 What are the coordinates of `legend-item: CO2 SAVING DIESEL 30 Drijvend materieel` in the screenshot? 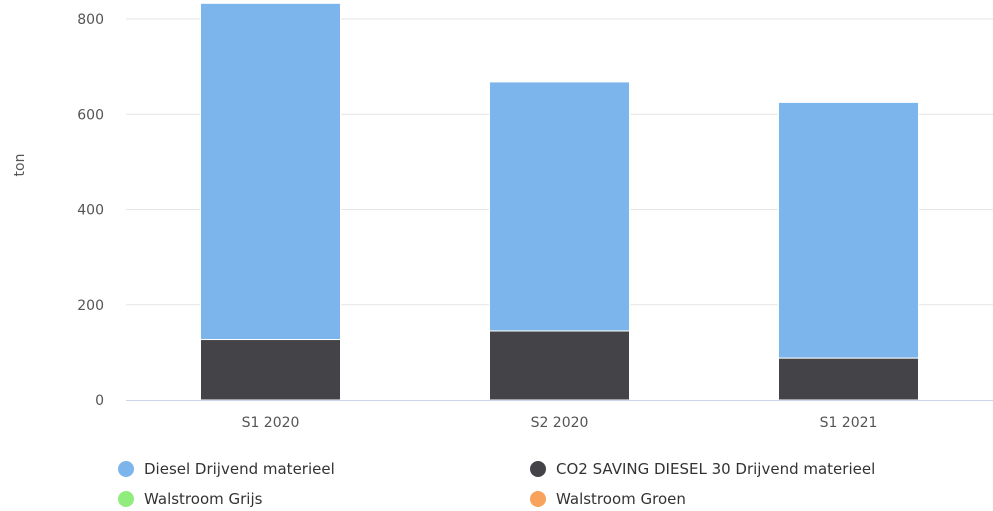 It's located at (702, 469).